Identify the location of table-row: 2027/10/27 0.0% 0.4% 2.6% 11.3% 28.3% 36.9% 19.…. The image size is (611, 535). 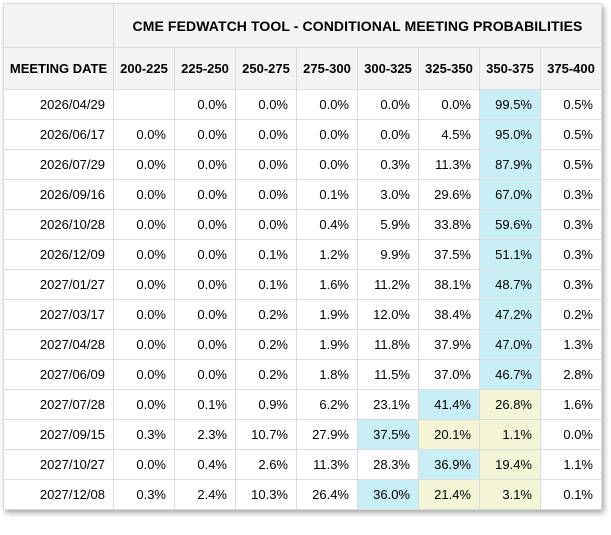
(302, 464).